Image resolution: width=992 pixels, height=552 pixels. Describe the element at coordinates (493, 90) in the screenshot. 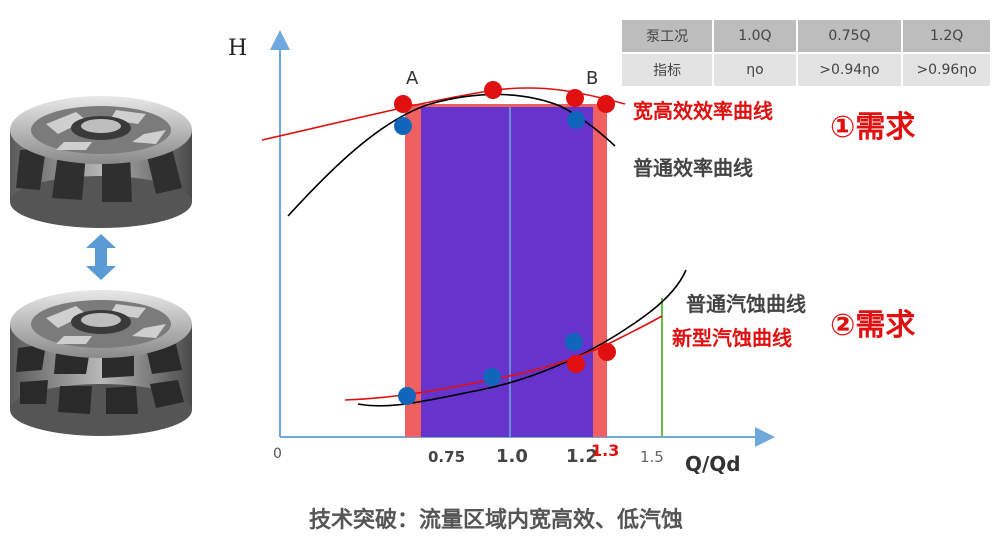

I see `peak-red-dot` at that location.